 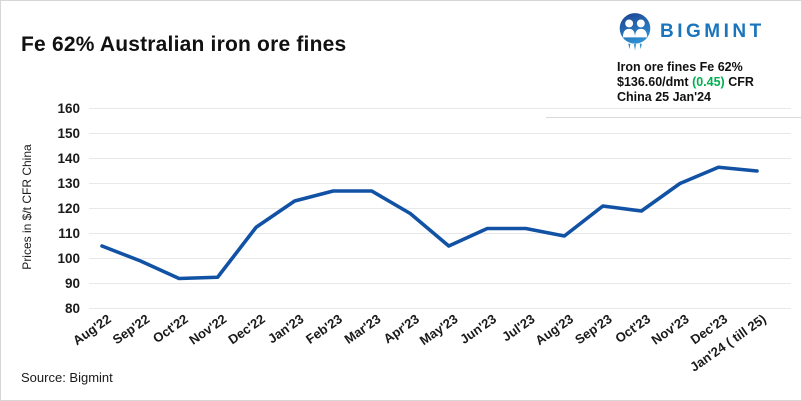 What do you see at coordinates (680, 67) in the screenshot?
I see `price-summary-line1: Iron ore fines Fe 62%` at bounding box center [680, 67].